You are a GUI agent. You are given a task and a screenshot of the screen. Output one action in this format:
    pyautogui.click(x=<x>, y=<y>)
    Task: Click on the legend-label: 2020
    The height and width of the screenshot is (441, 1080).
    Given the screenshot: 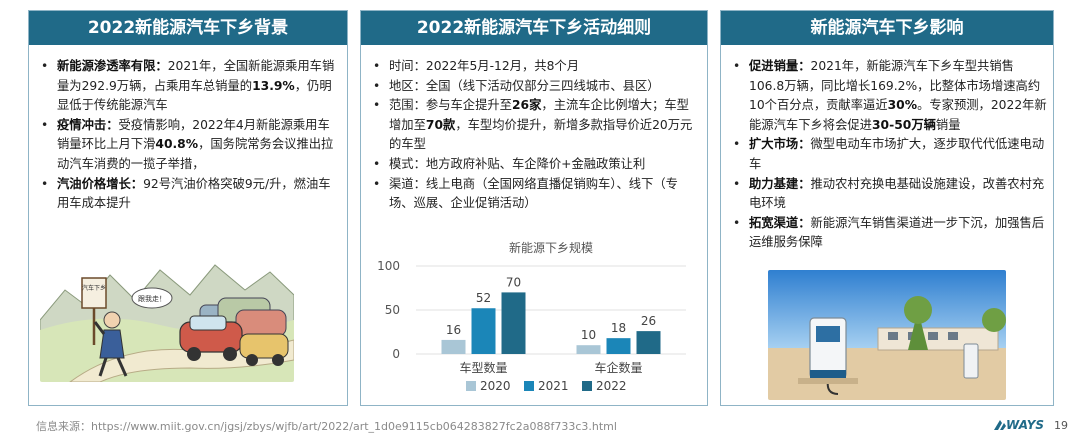 What is the action you would take?
    pyautogui.click(x=495, y=386)
    